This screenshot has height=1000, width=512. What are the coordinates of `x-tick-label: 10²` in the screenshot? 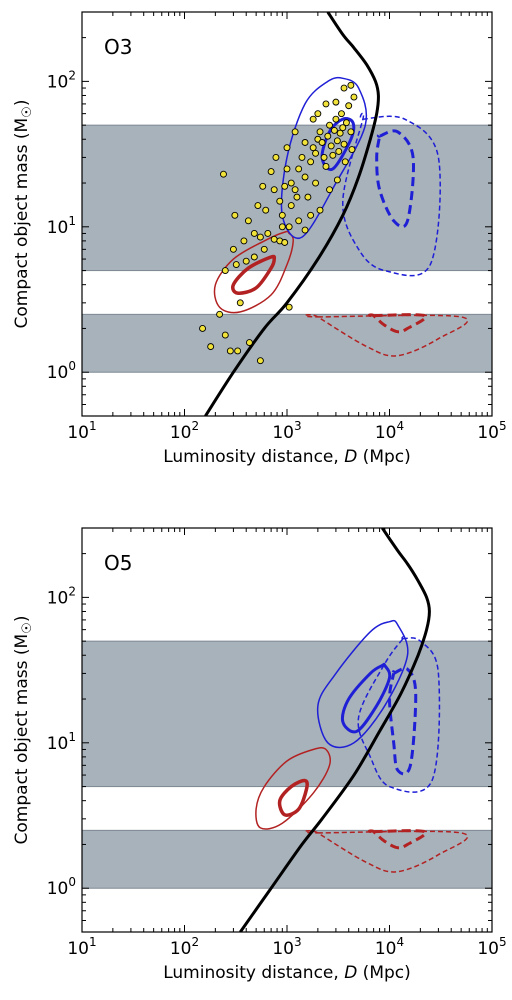 It's located at (184, 947).